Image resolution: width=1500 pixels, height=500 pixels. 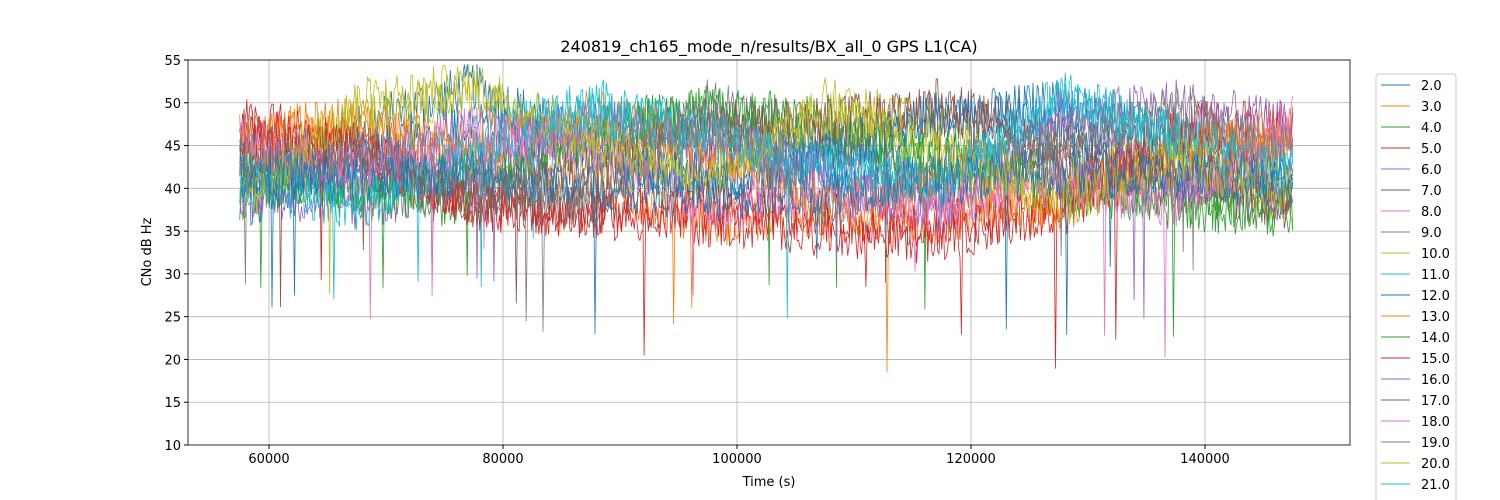 What do you see at coordinates (1431, 233) in the screenshot?
I see `legend-label: 9.0` at bounding box center [1431, 233].